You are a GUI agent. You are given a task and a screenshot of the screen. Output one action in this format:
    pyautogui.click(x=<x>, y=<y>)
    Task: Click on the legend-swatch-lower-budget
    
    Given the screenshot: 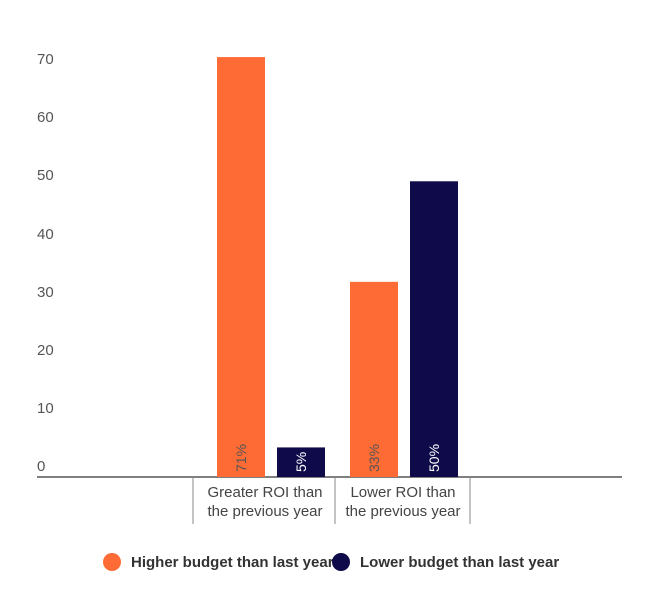 What is the action you would take?
    pyautogui.click(x=341, y=562)
    